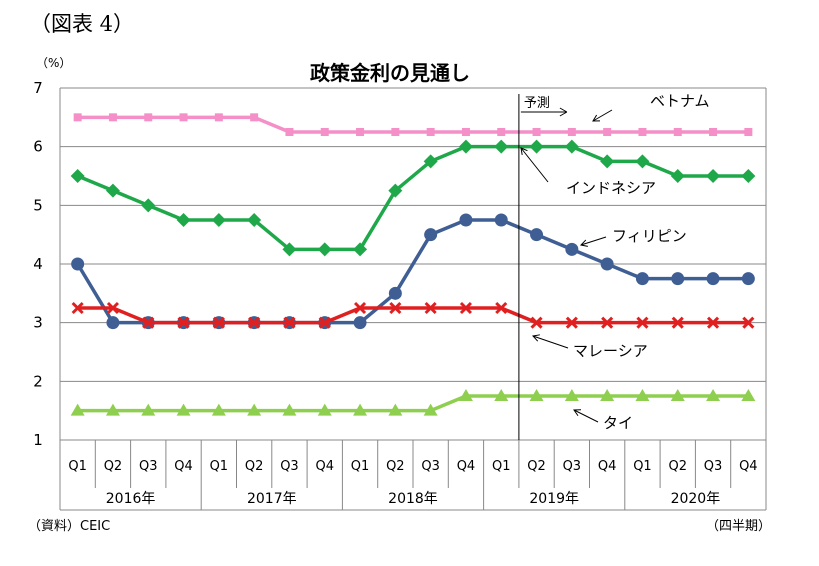 The image size is (819, 566). I want to click on series-square, so click(413, 124).